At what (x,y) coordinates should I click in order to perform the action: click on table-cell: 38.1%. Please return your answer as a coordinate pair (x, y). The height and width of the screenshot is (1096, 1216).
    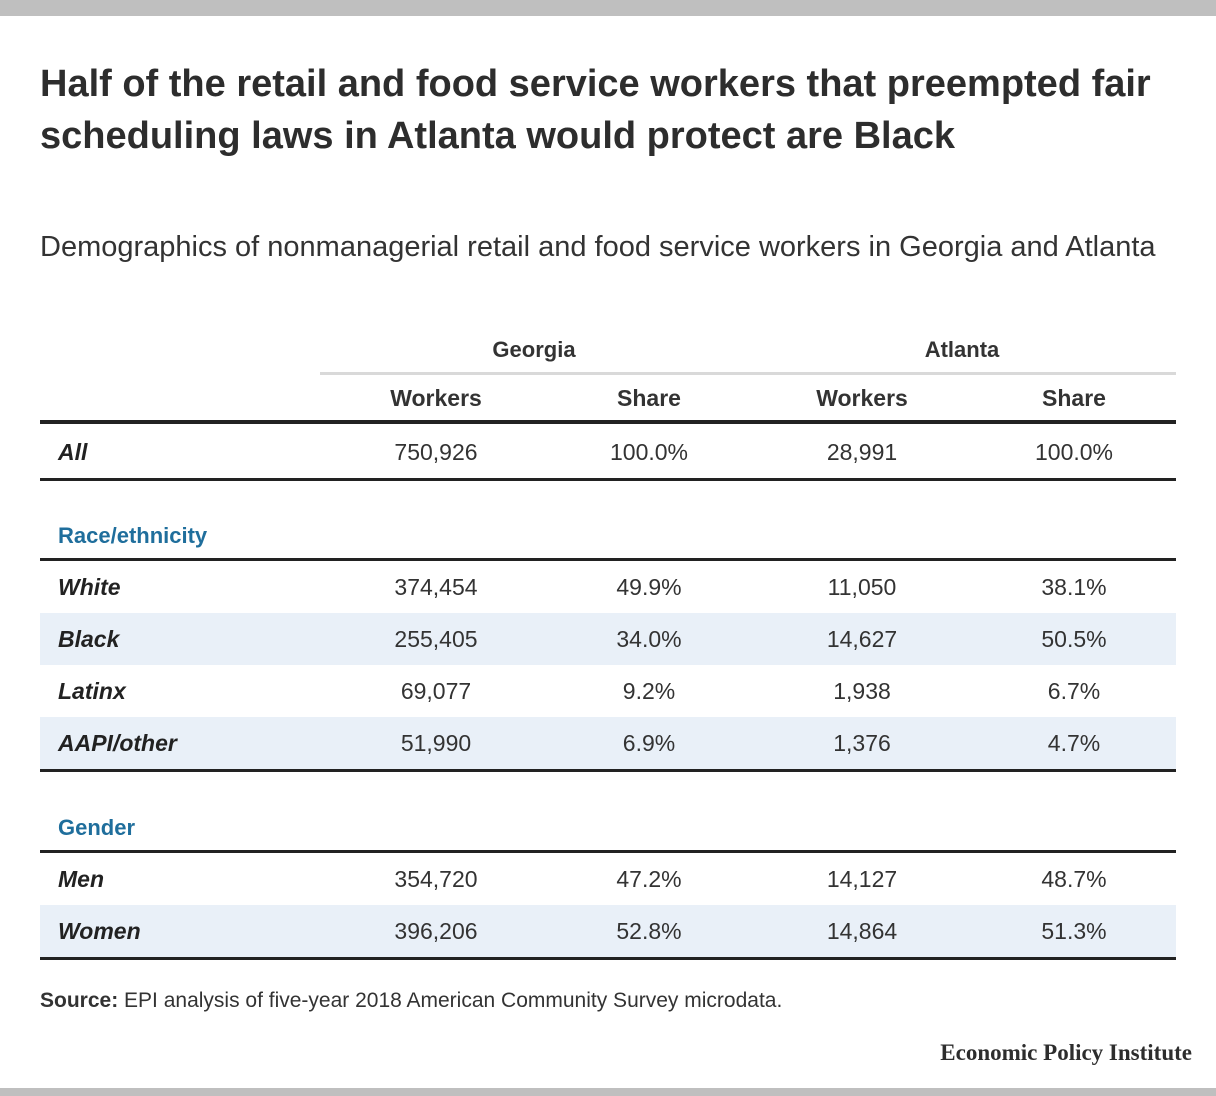
    Looking at the image, I should click on (1074, 586).